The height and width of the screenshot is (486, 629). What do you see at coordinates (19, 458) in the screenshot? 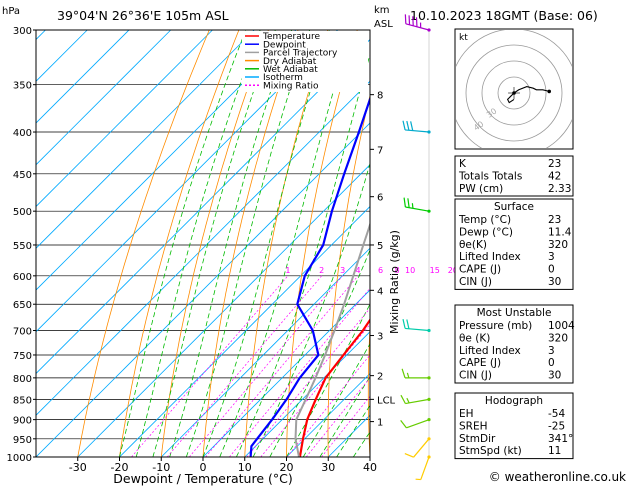
I see `pressure-tick-label: 1000` at bounding box center [19, 458].